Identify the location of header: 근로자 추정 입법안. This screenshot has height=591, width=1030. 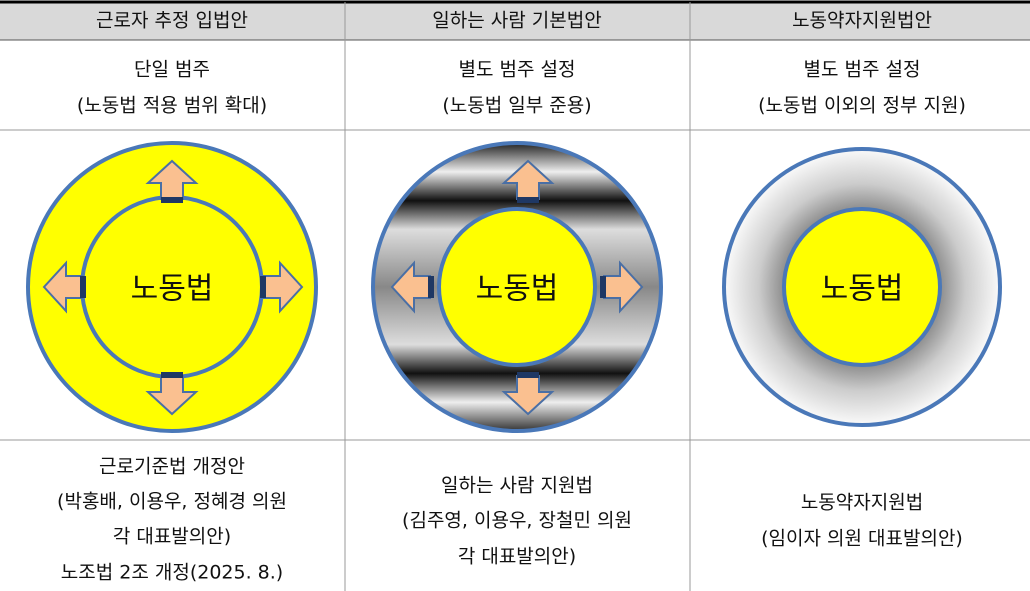
(172, 21).